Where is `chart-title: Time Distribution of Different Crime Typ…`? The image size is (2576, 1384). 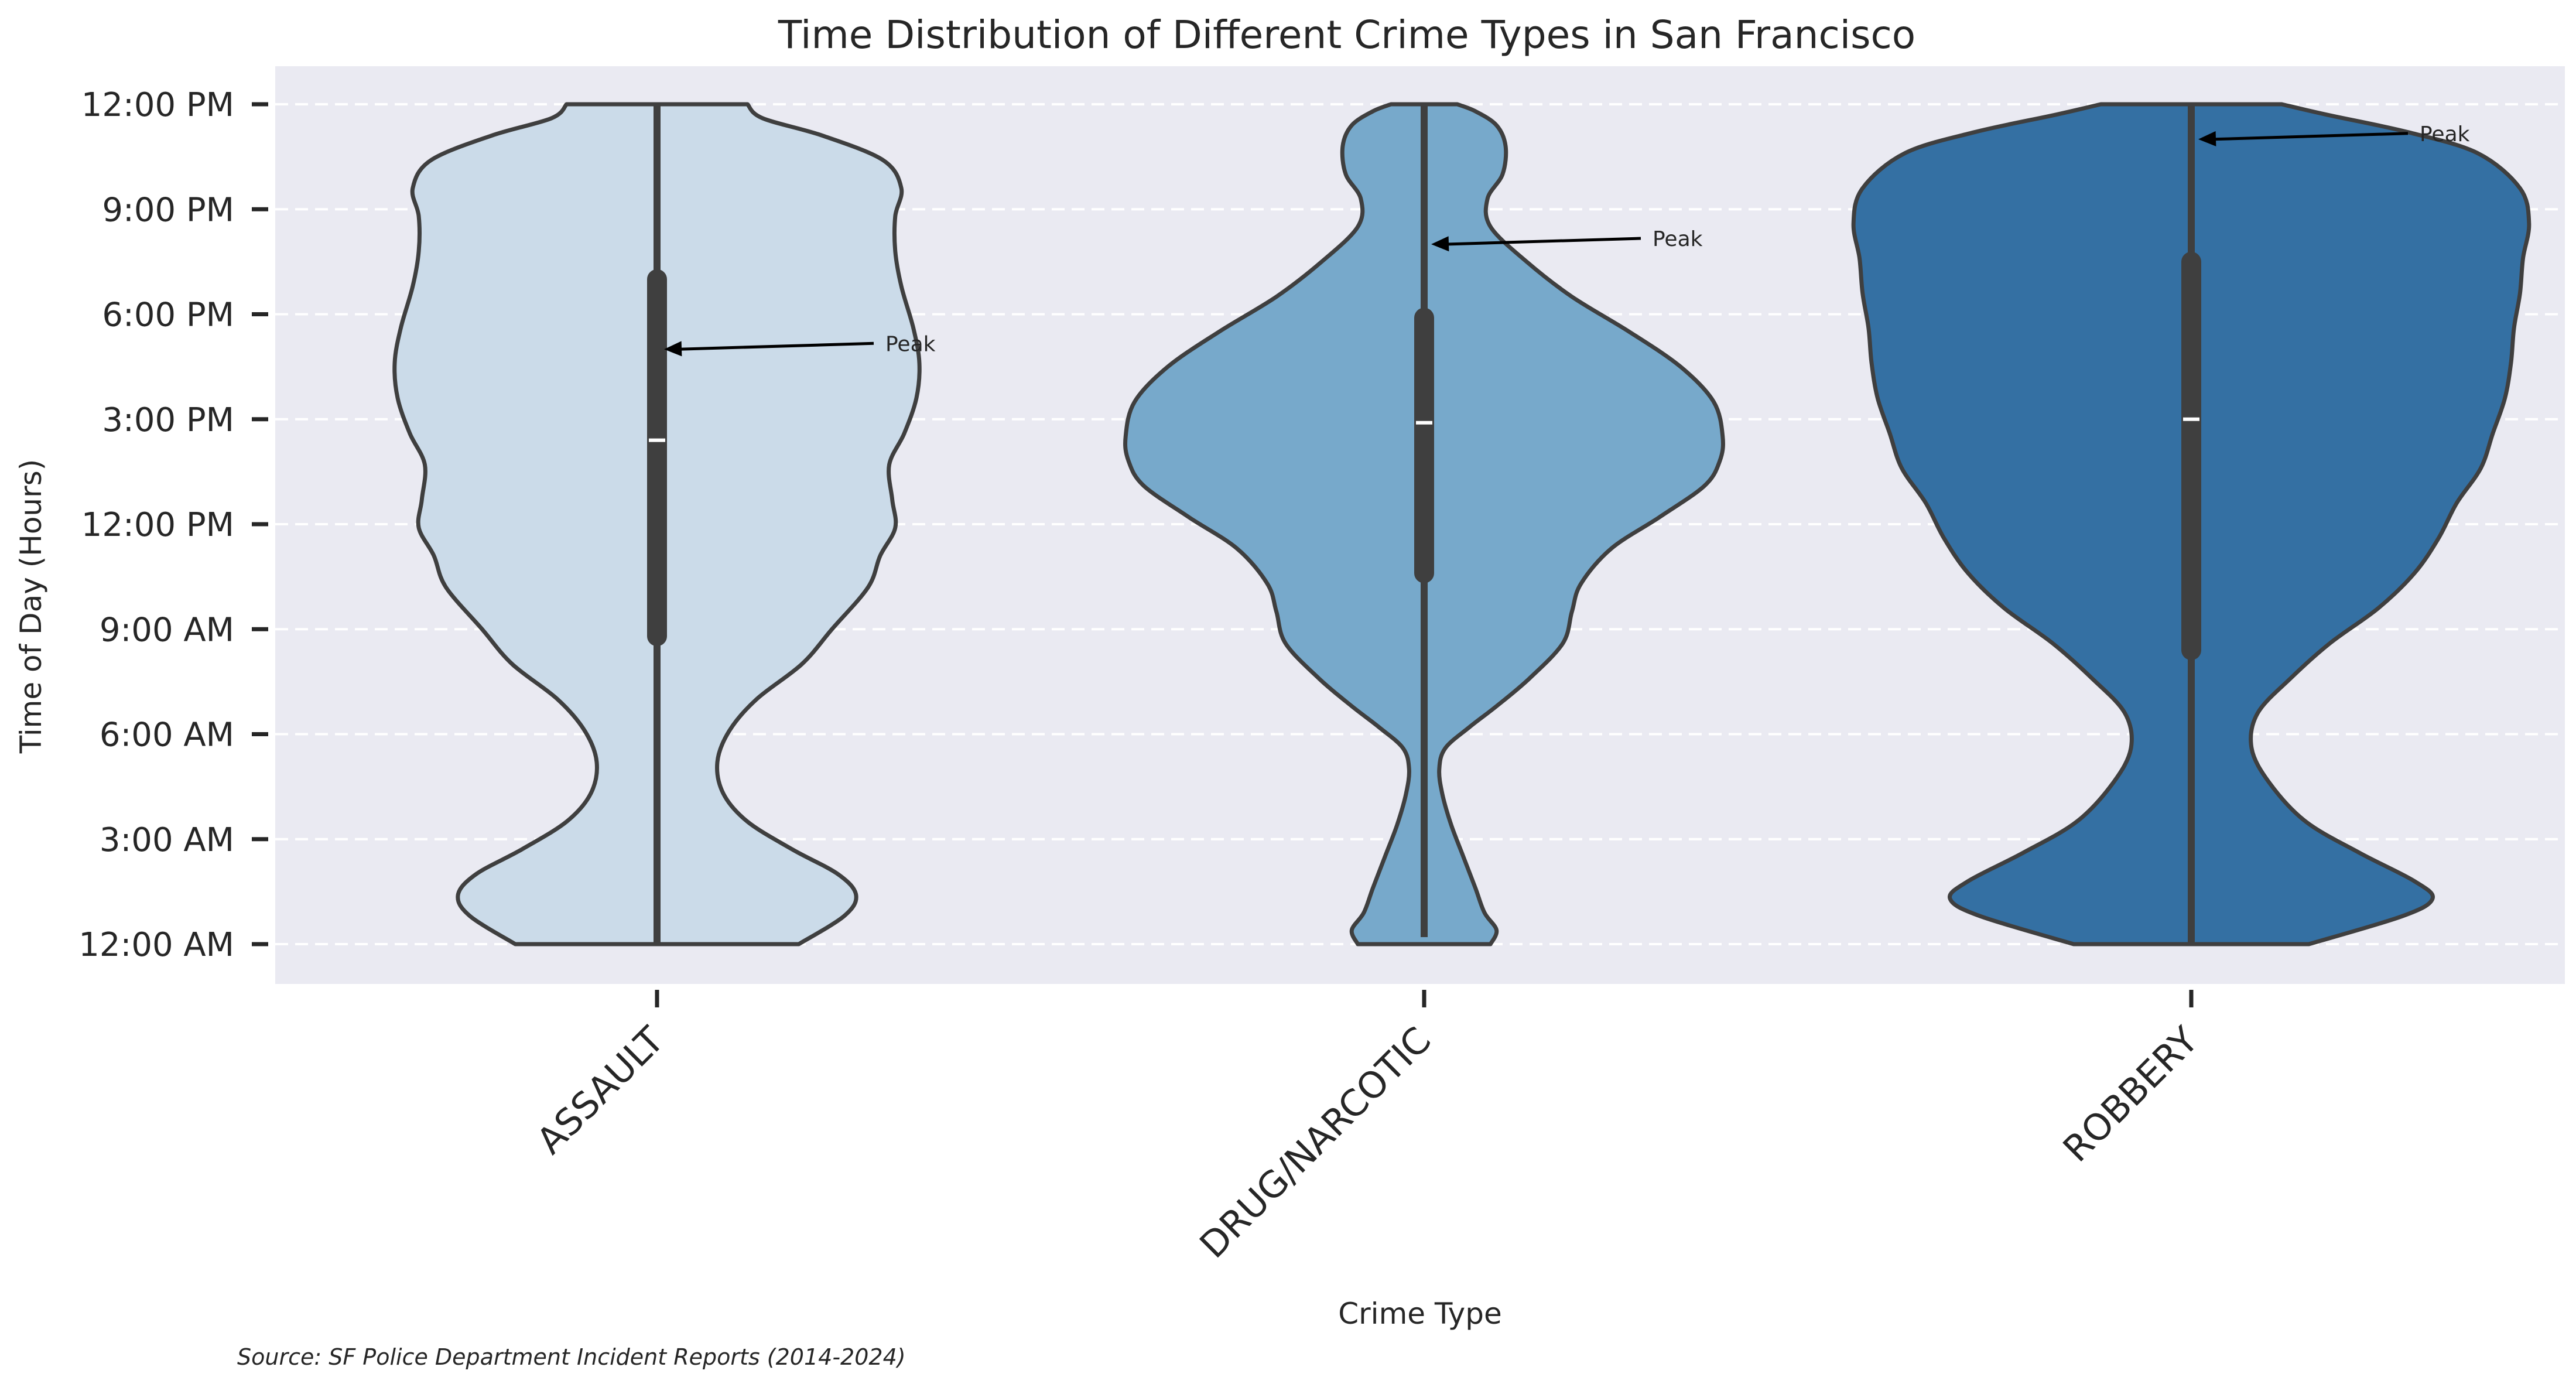
chart-title: Time Distribution of Different Crime Typ… is located at coordinates (1346, 35).